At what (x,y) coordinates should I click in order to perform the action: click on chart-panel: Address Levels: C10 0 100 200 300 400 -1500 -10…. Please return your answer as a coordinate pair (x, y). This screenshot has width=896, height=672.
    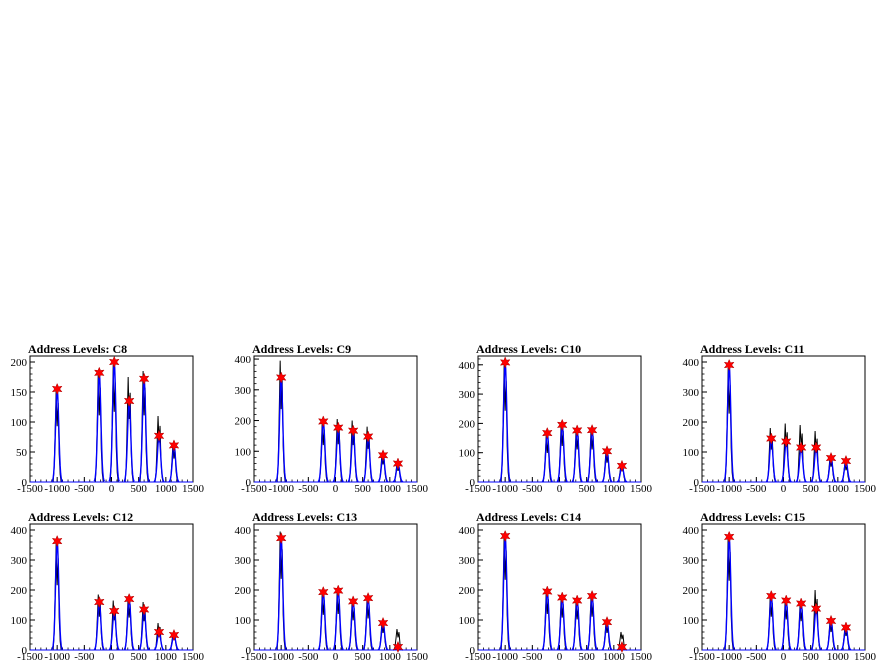
    Looking at the image, I should click on (556, 418).